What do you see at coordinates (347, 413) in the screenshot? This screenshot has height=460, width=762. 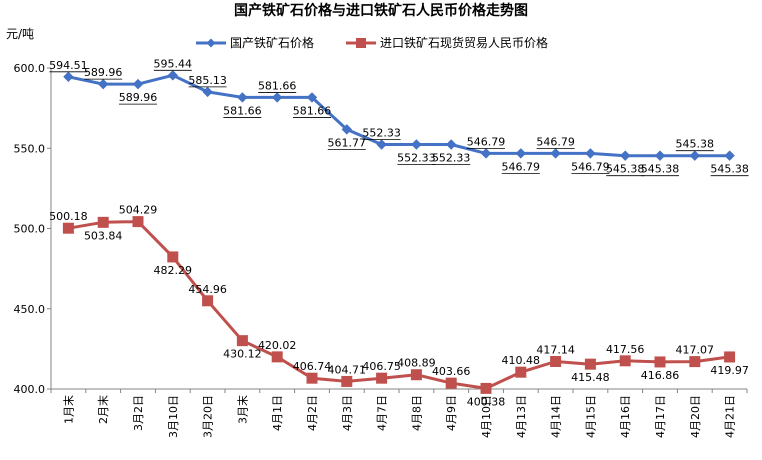 I see `x-tick-label: 4月3日` at bounding box center [347, 413].